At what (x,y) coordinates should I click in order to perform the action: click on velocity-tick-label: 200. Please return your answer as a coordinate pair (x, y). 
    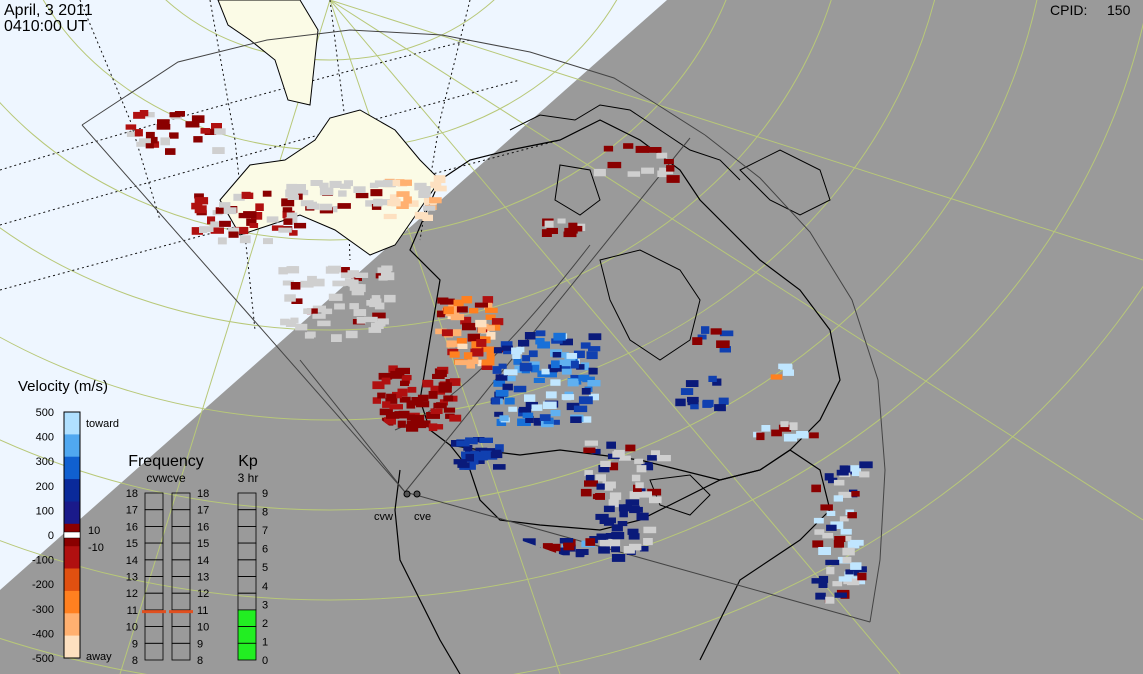
    Looking at the image, I should click on (45, 487).